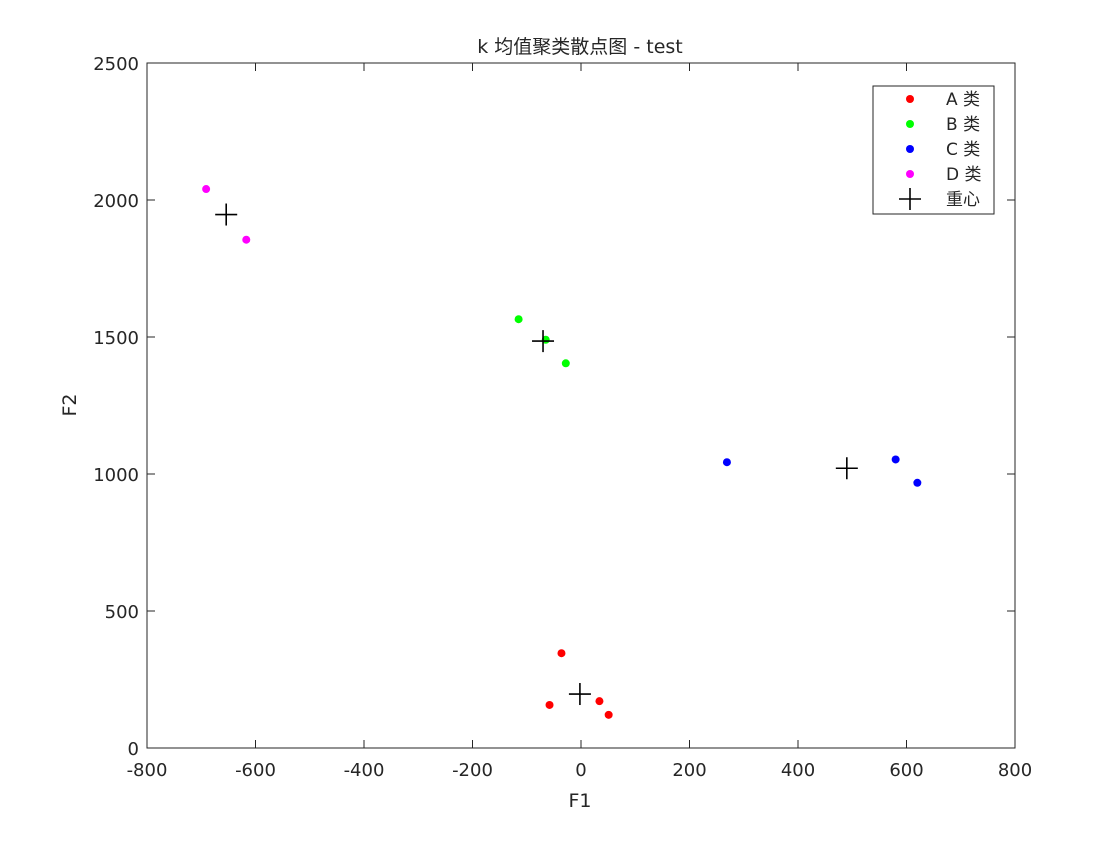  What do you see at coordinates (116, 338) in the screenshot?
I see `y-tick-label: 1500` at bounding box center [116, 338].